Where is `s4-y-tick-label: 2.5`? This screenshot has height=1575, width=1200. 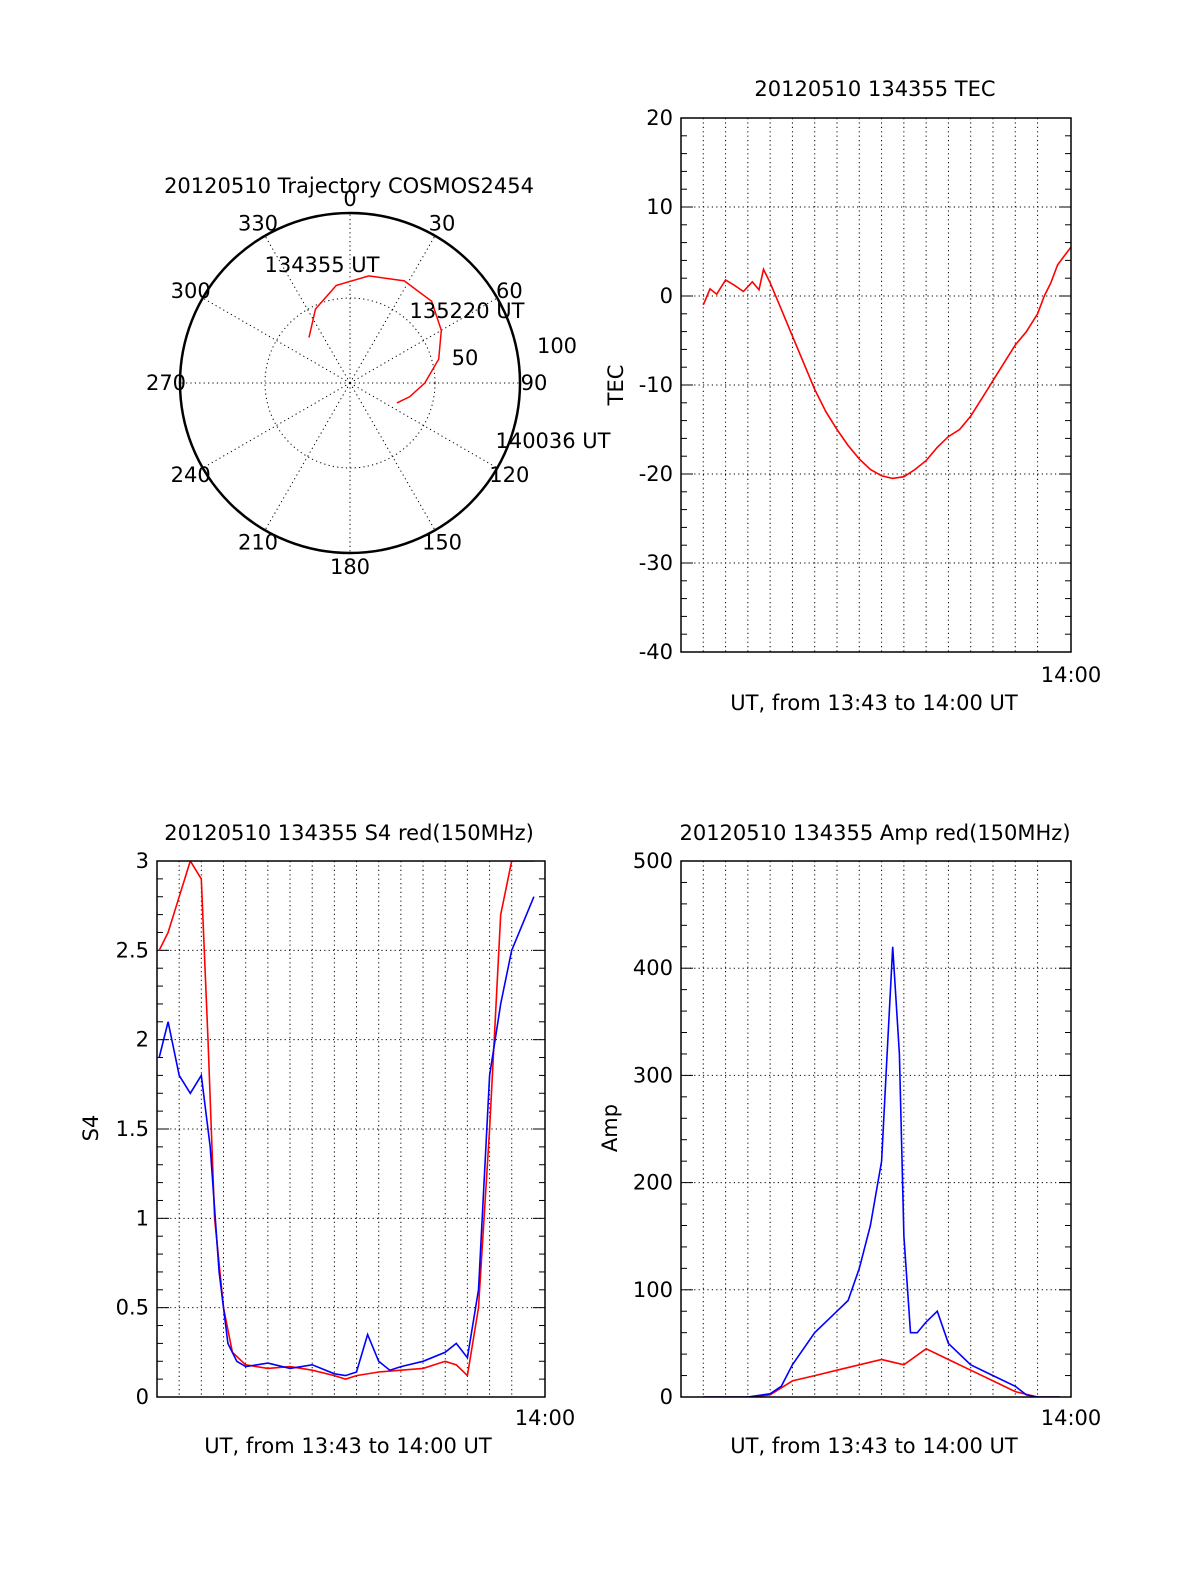
s4-y-tick-label: 2.5 is located at coordinates (132, 950).